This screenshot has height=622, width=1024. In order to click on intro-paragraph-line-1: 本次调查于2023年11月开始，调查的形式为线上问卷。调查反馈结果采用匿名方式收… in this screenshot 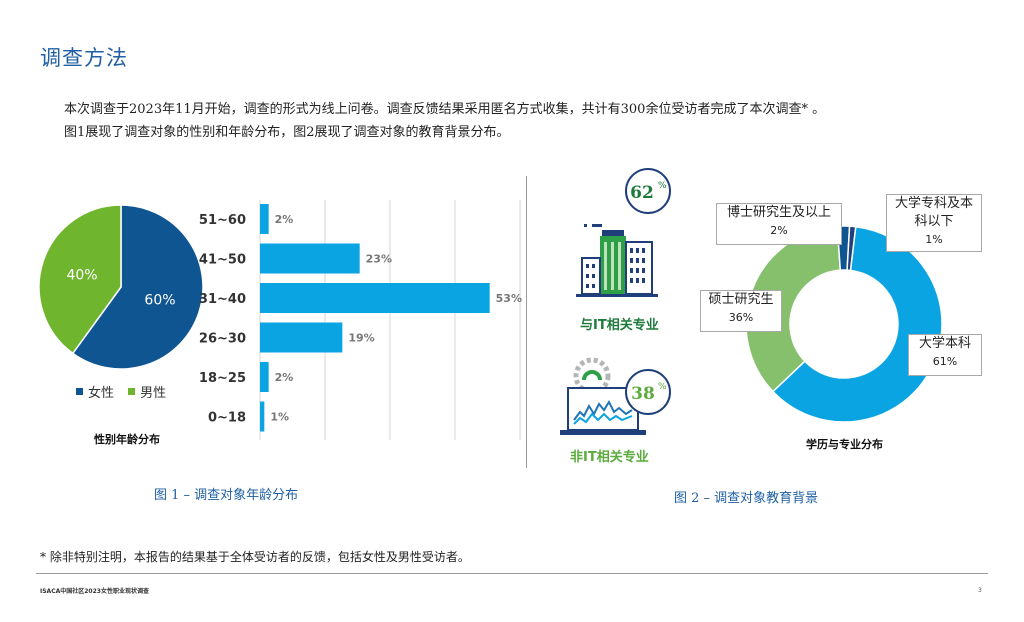, I will do `click(445, 109)`.